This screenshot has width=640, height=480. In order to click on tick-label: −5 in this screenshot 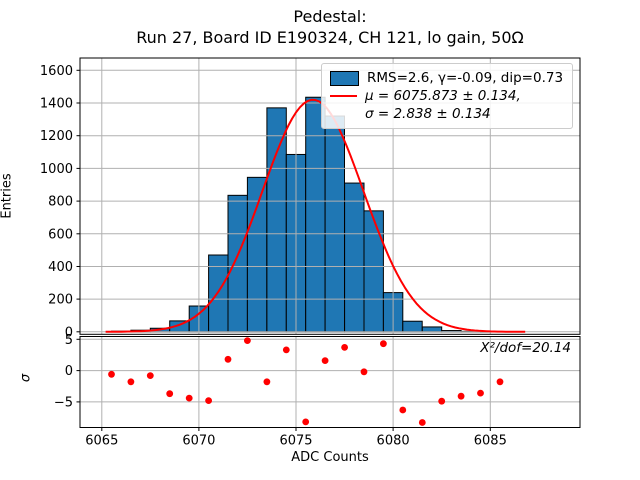, I will do `click(63, 402)`.